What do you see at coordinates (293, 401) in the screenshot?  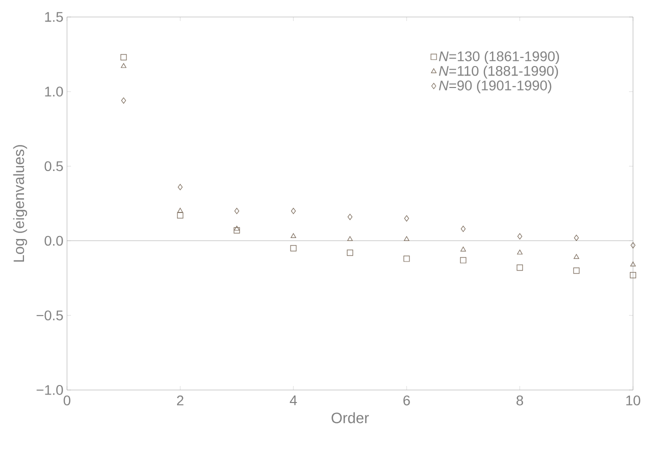 I see `x-tick-label: 4` at bounding box center [293, 401].